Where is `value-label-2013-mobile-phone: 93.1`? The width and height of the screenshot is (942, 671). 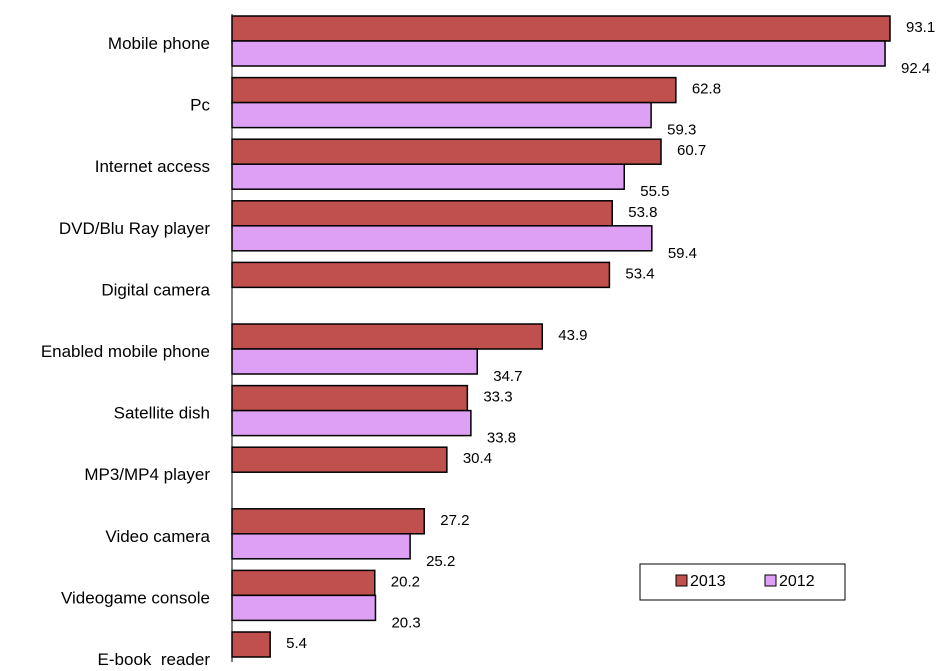 value-label-2013-mobile-phone: 93.1 is located at coordinates (920, 27).